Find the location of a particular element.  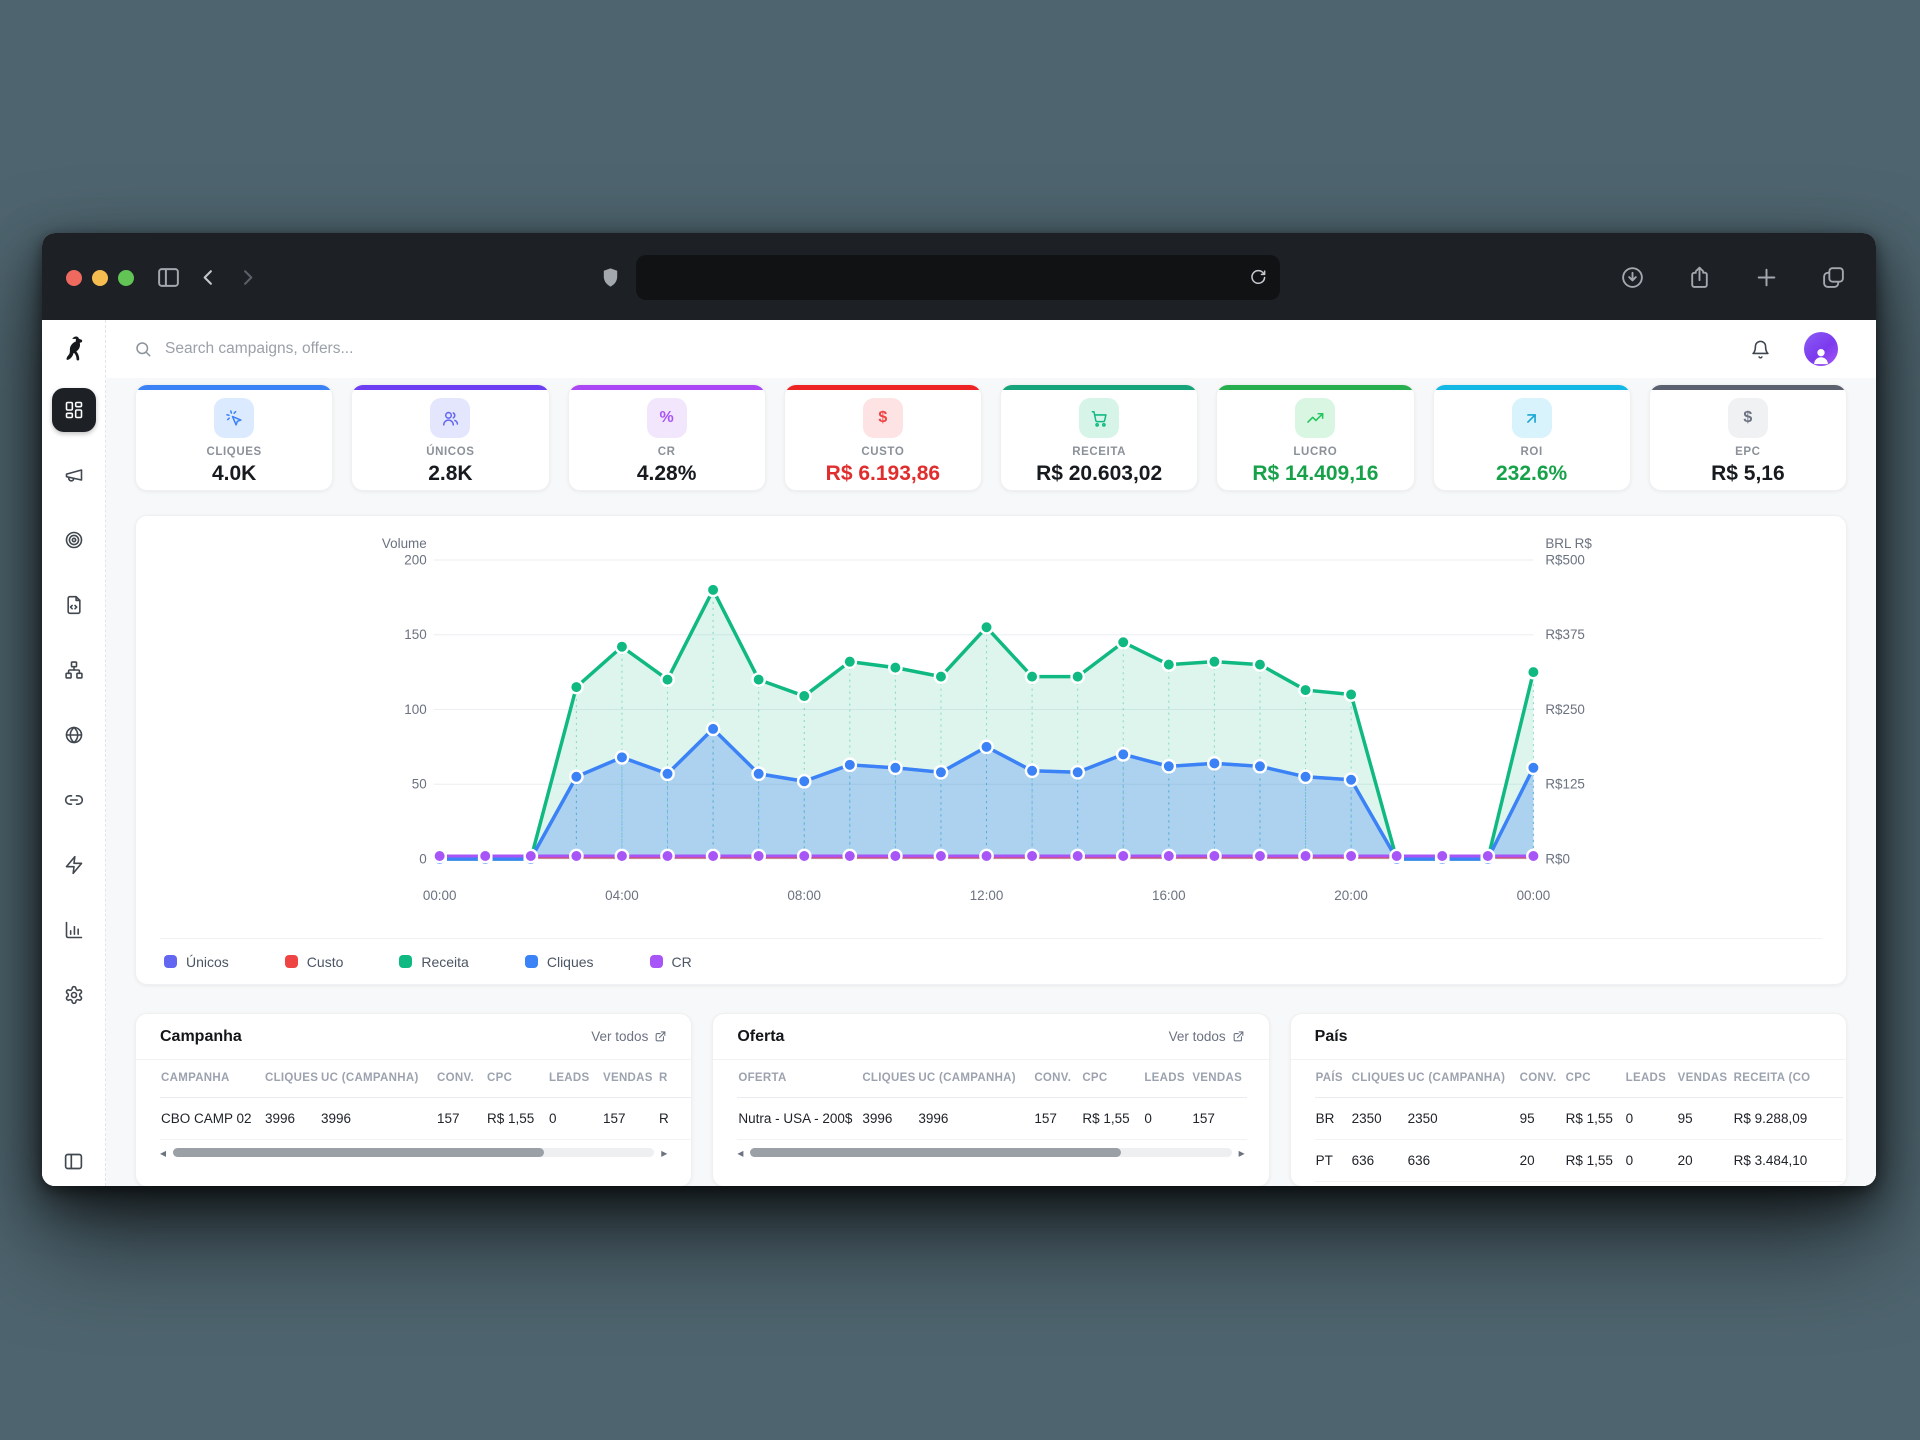

kpi-value: R$ 6.193,86 is located at coordinates (883, 473).